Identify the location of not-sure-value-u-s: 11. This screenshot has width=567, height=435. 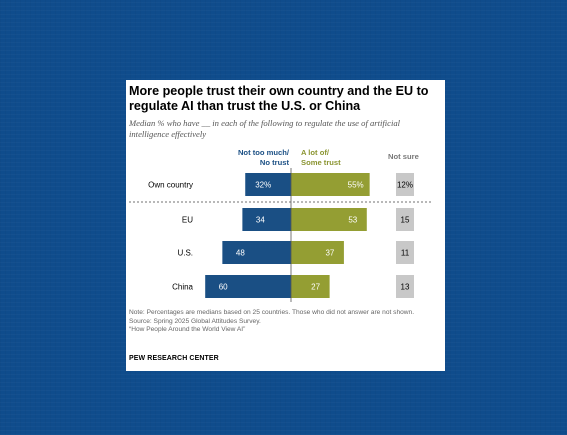
(405, 253).